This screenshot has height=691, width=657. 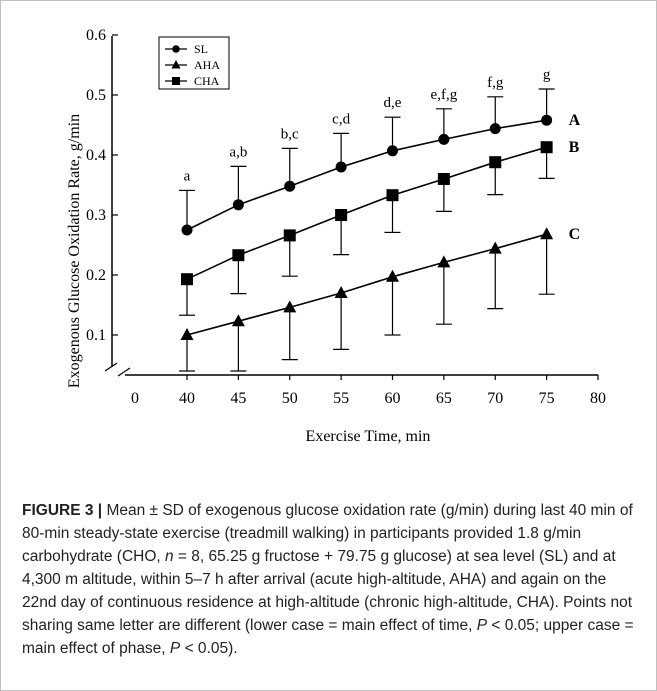 What do you see at coordinates (341, 119) in the screenshot?
I see `time-significance-label: c,d` at bounding box center [341, 119].